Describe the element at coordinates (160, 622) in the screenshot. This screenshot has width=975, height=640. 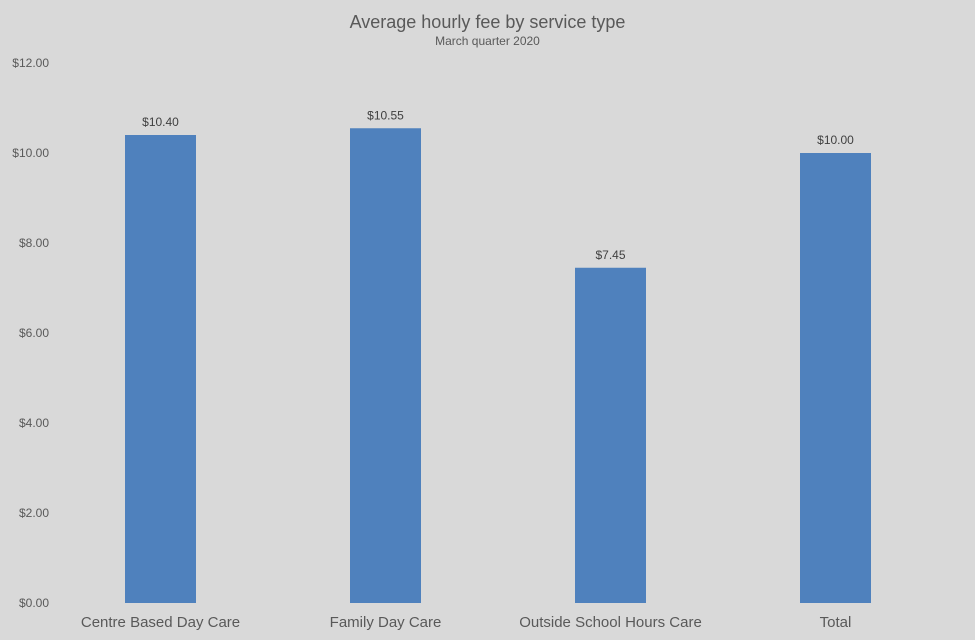
I see `x-tick-label: Centre Based Day Care` at that location.